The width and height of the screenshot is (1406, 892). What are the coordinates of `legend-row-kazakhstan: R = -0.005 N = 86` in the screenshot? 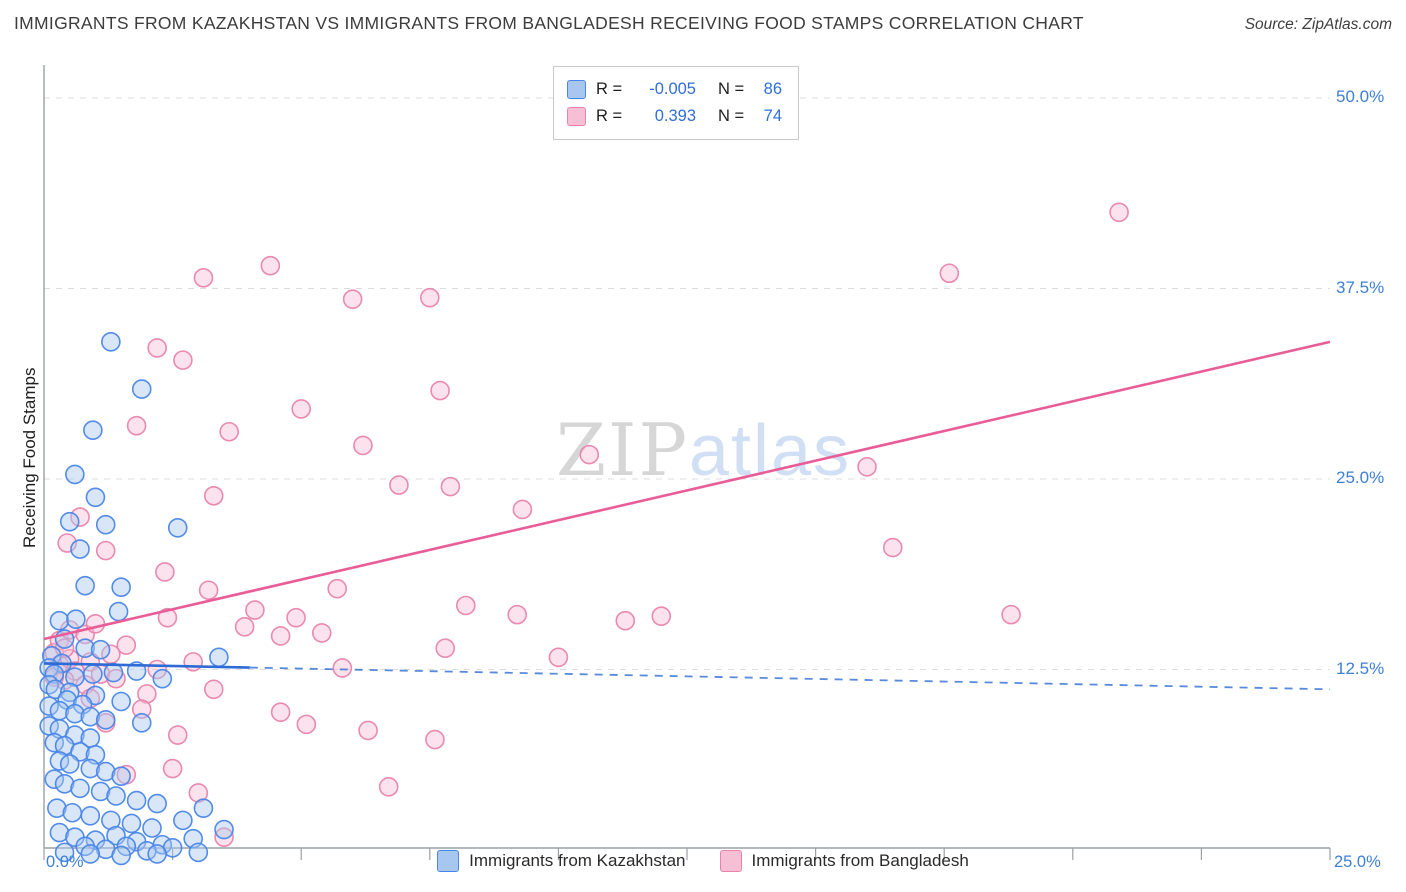 It's located at (674, 89).